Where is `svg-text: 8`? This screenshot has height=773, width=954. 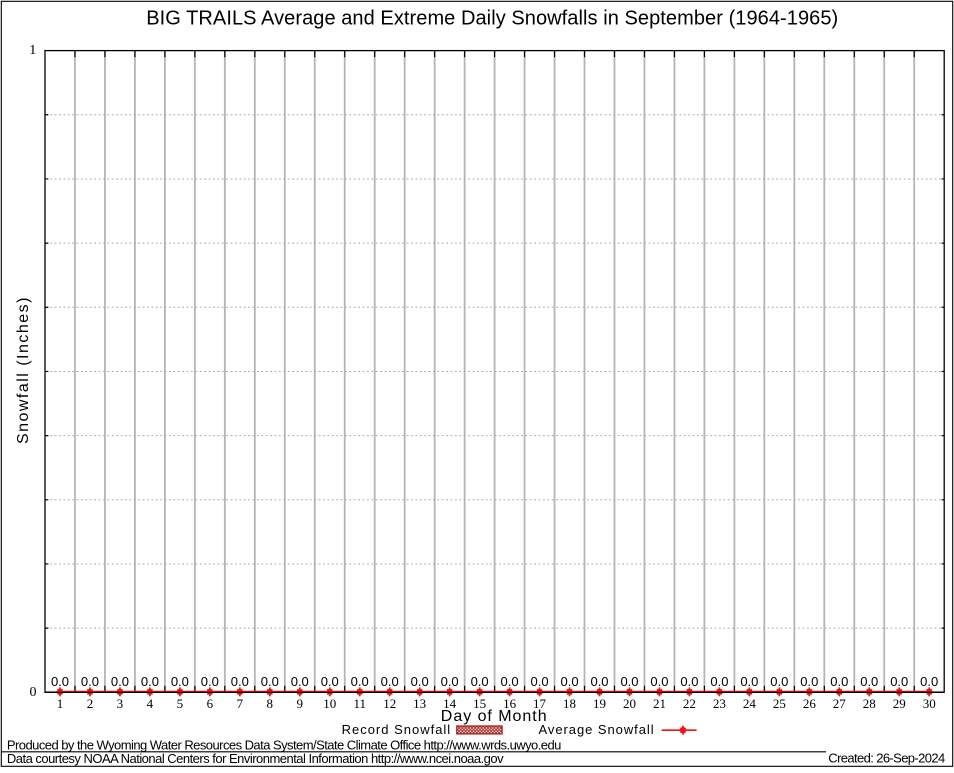 svg-text: 8 is located at coordinates (270, 703).